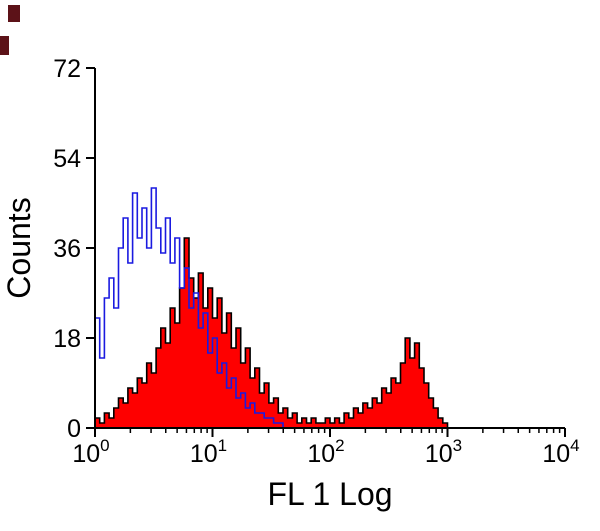 Image resolution: width=600 pixels, height=531 pixels. I want to click on y-axis-tick-labels: 0 18 36 54 72, so click(67, 249).